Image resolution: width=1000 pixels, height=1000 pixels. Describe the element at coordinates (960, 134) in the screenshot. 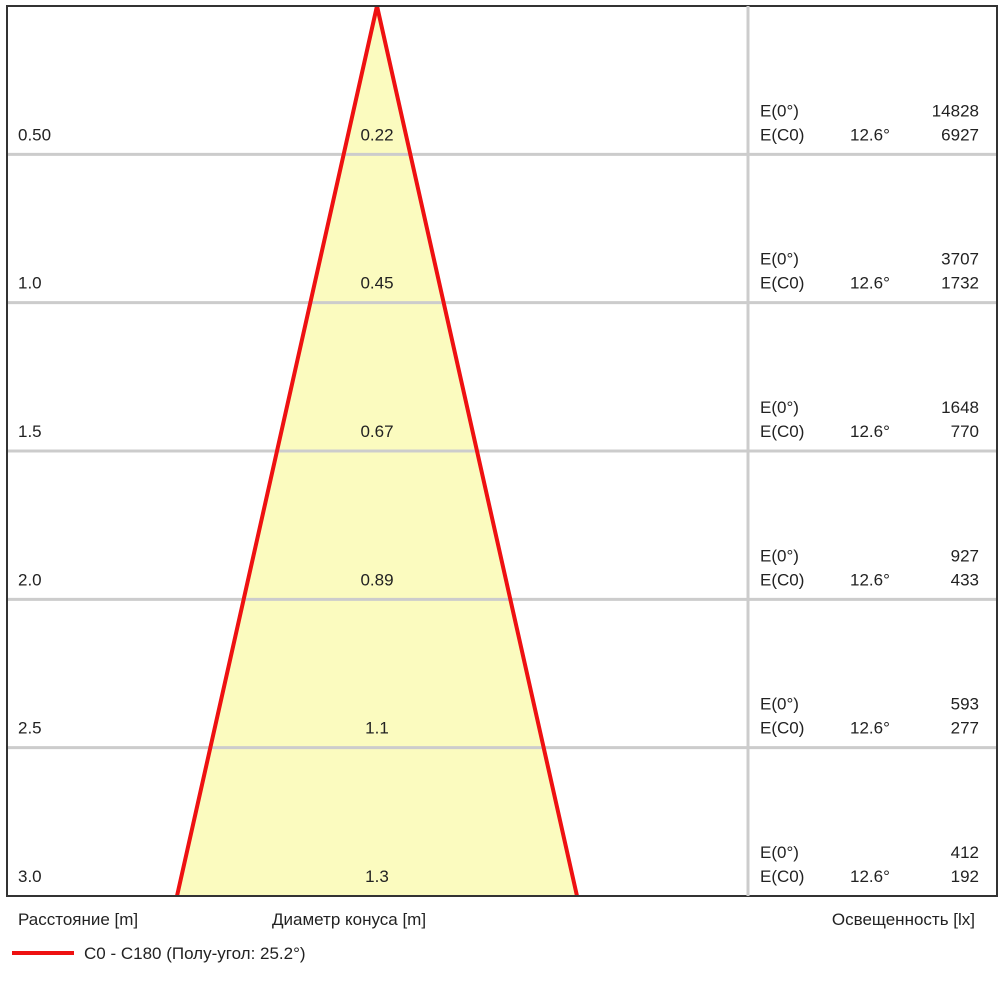

I see `ec0-value: 6927` at that location.